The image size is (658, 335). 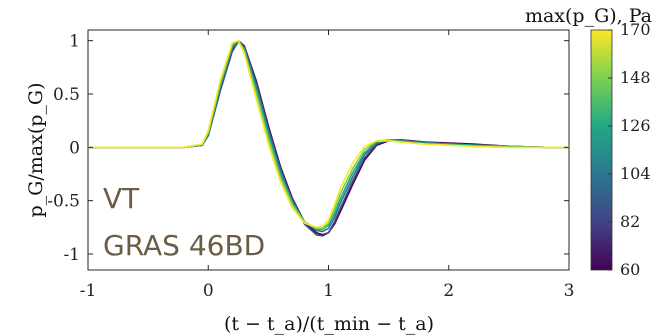 What do you see at coordinates (448, 291) in the screenshot?
I see `x-tick-label: 2` at bounding box center [448, 291].